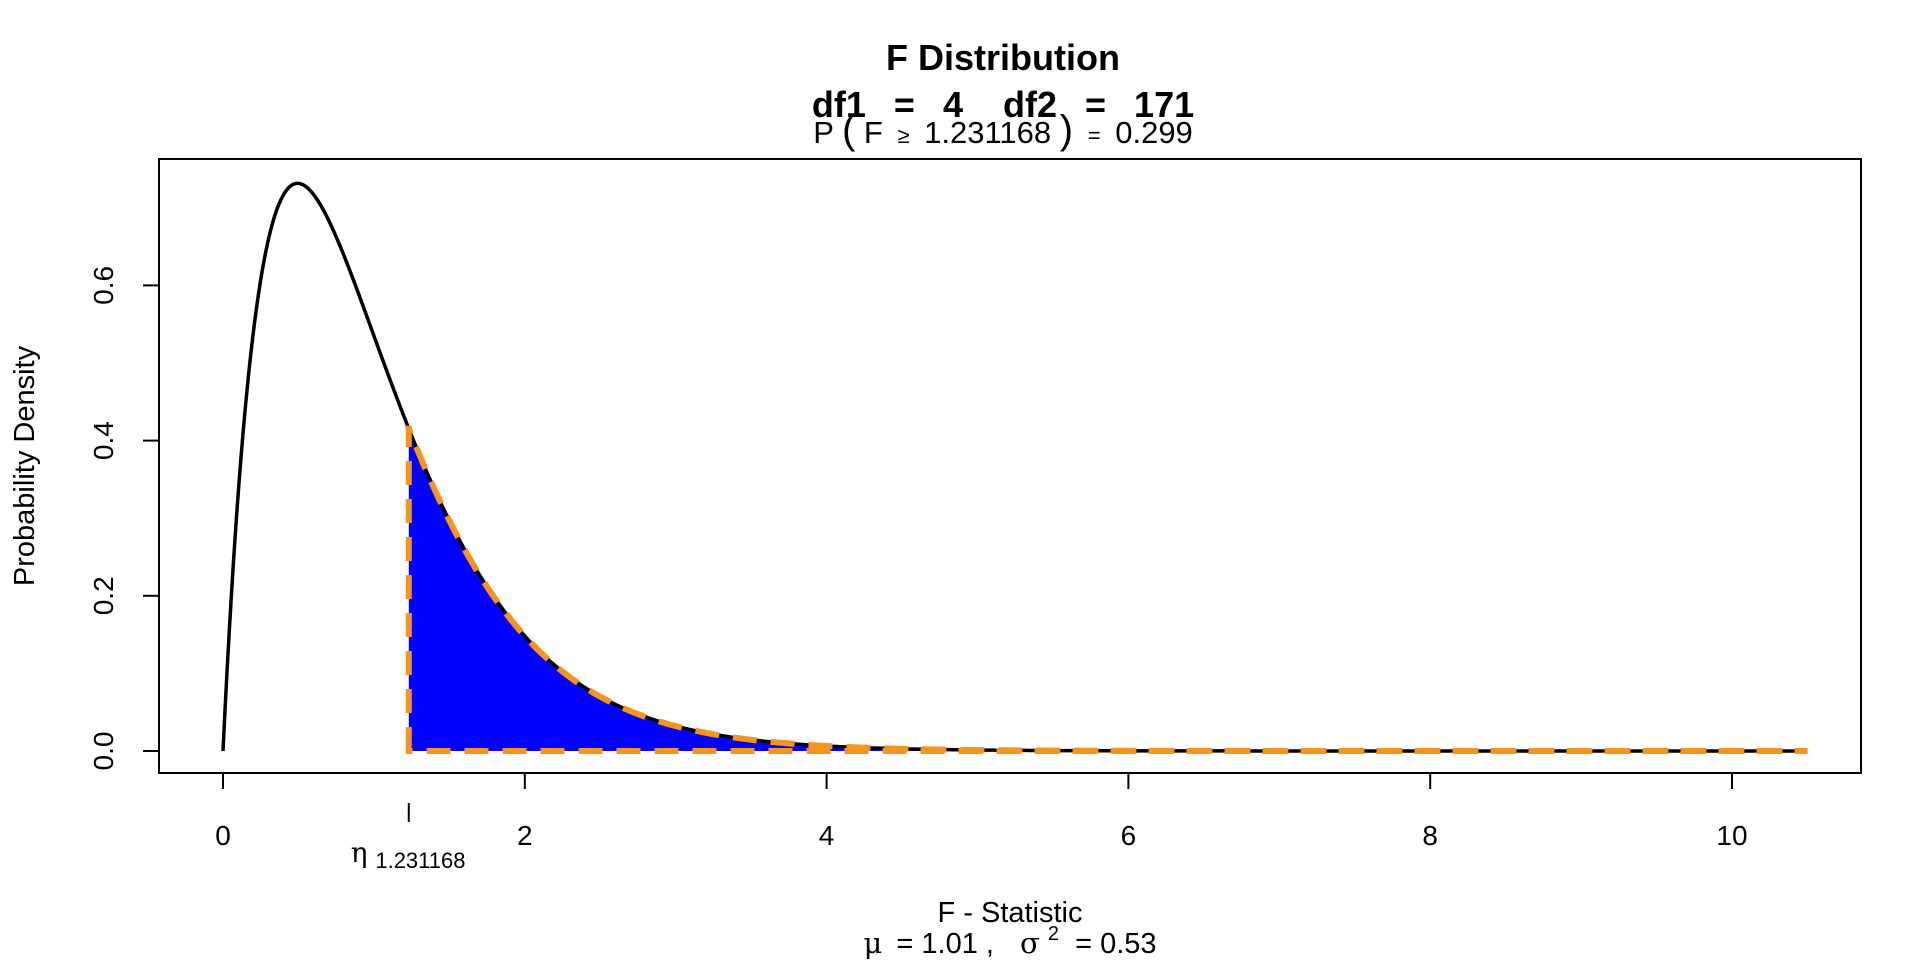 This screenshot has width=1920, height=960. I want to click on critical-value-marker: η 1.231168, so click(408, 838).